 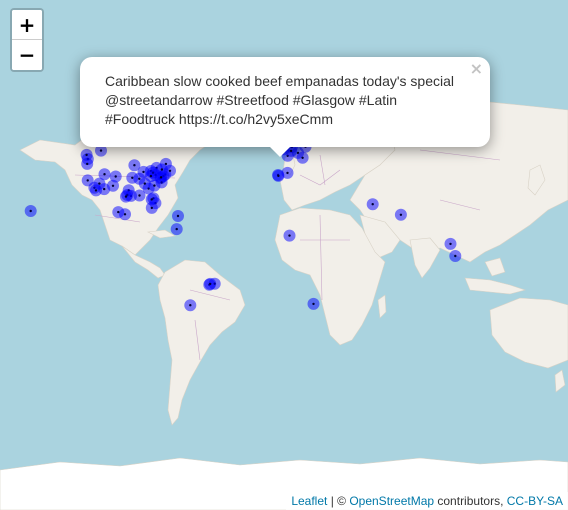 I want to click on australia, so click(x=528, y=333).